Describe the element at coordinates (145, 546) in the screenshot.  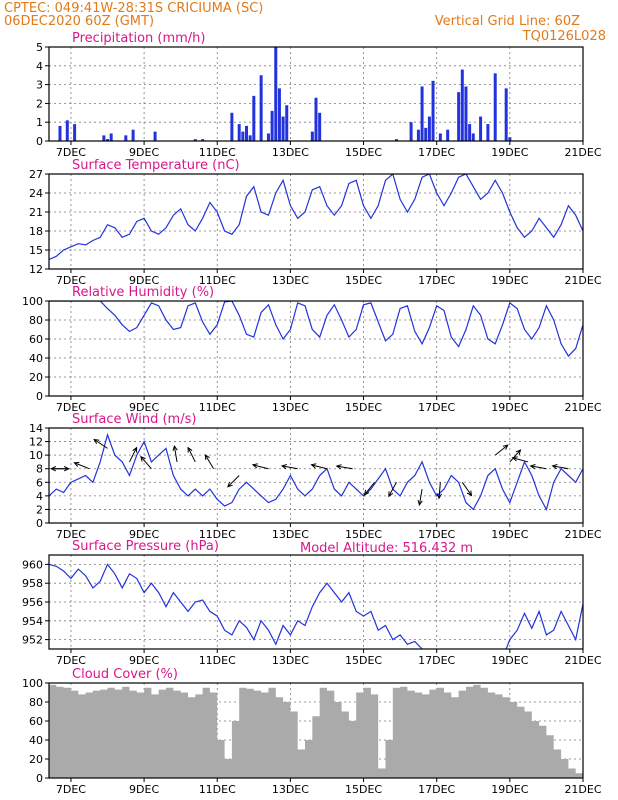
I see `panel-title: Surface Pressure (hPa)` at that location.